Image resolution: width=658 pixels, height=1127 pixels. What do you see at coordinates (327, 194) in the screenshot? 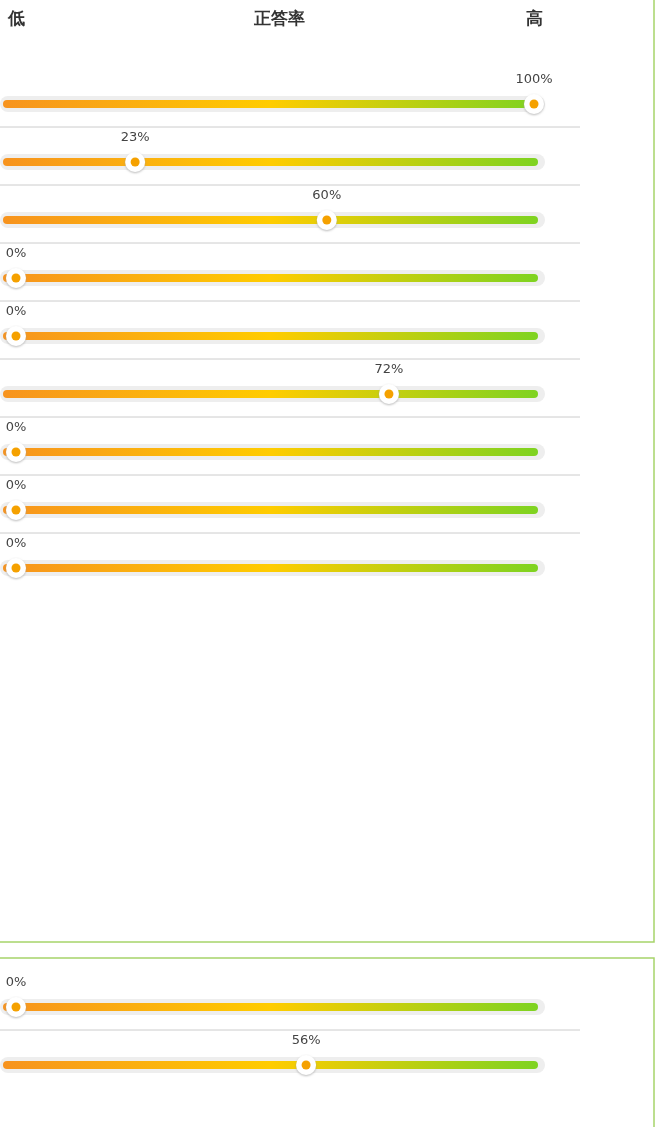
I see `data-label: 60%` at bounding box center [327, 194].